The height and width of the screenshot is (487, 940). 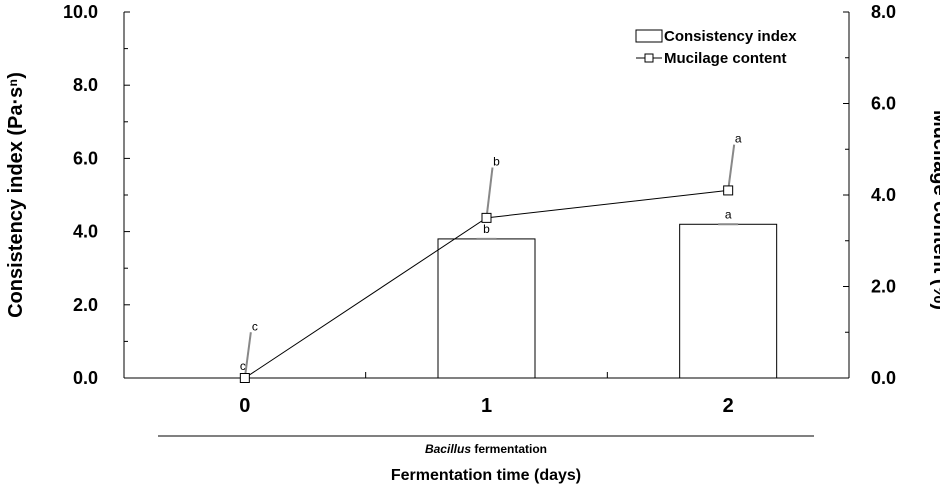 What do you see at coordinates (730, 36) in the screenshot?
I see `legend-bar-label: Consistency index` at bounding box center [730, 36].